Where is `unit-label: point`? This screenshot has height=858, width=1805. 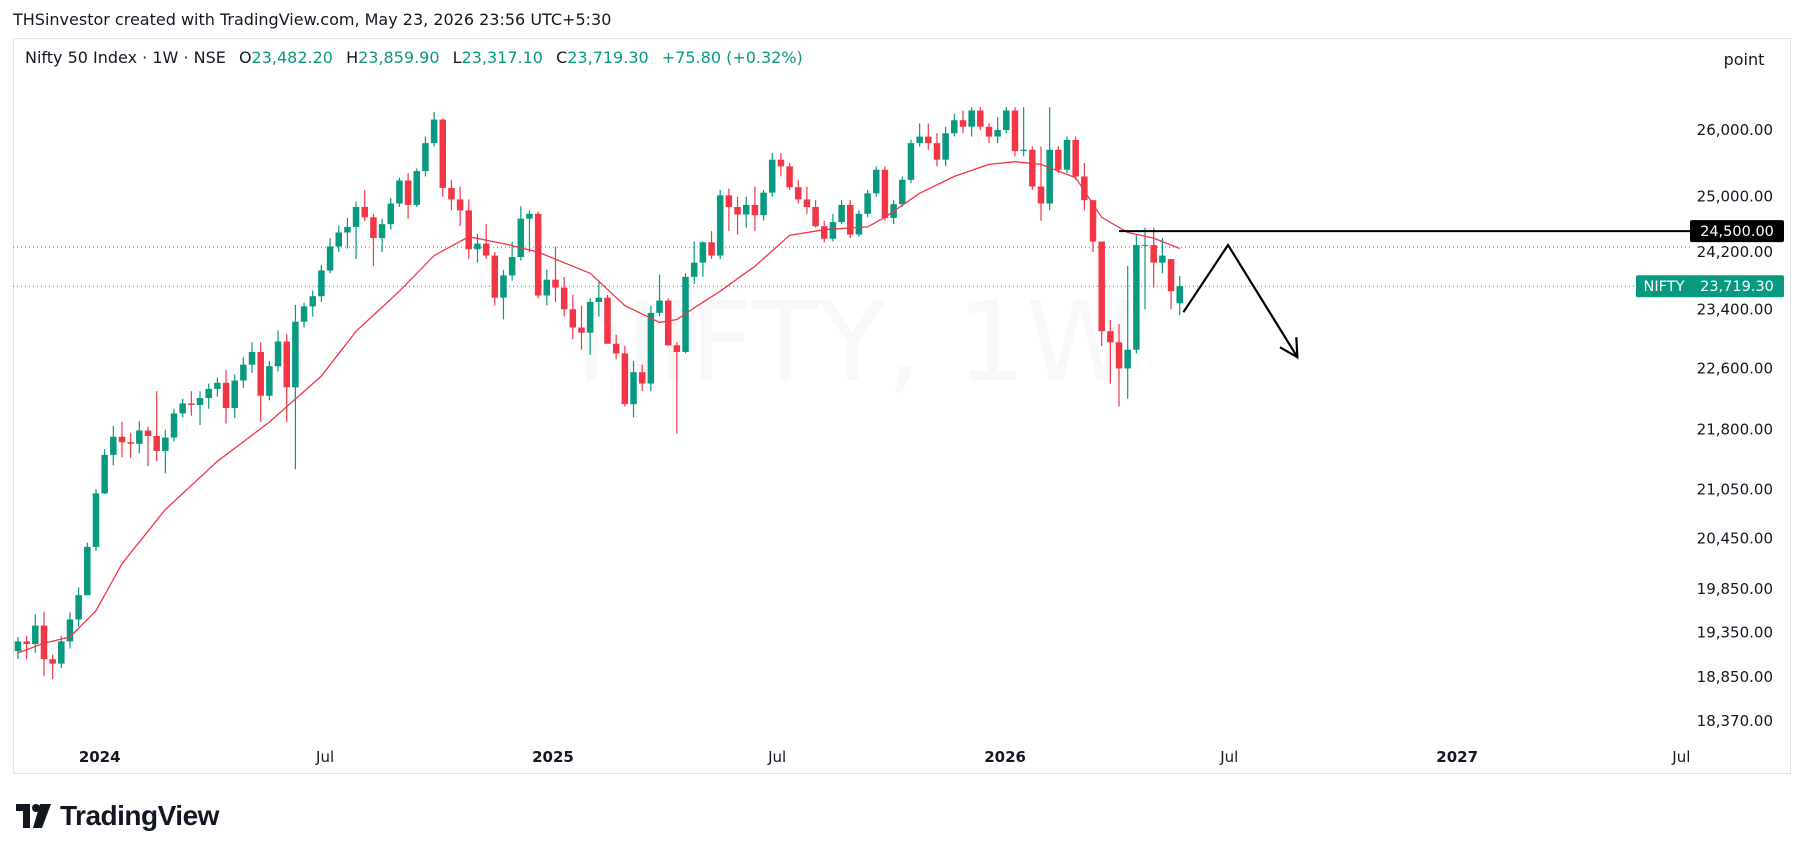 unit-label: point is located at coordinates (1744, 60).